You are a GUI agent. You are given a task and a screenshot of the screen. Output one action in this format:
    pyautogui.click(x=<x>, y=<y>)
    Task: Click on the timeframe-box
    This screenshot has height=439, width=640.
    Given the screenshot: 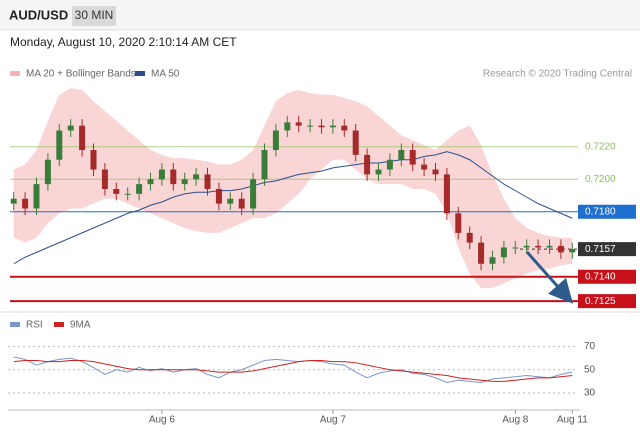 What is the action you would take?
    pyautogui.click(x=94, y=16)
    